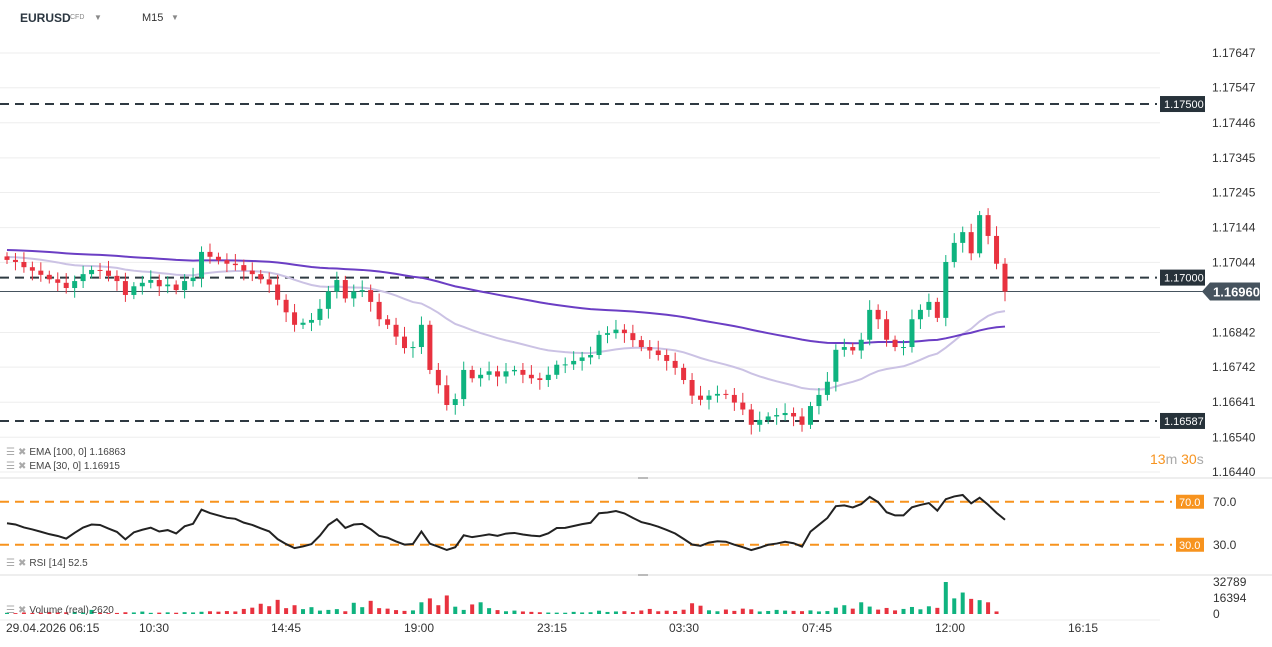 Image resolution: width=1272 pixels, height=647 pixels. I want to click on rsi-band-tag-label: 70.0, so click(1189, 503).